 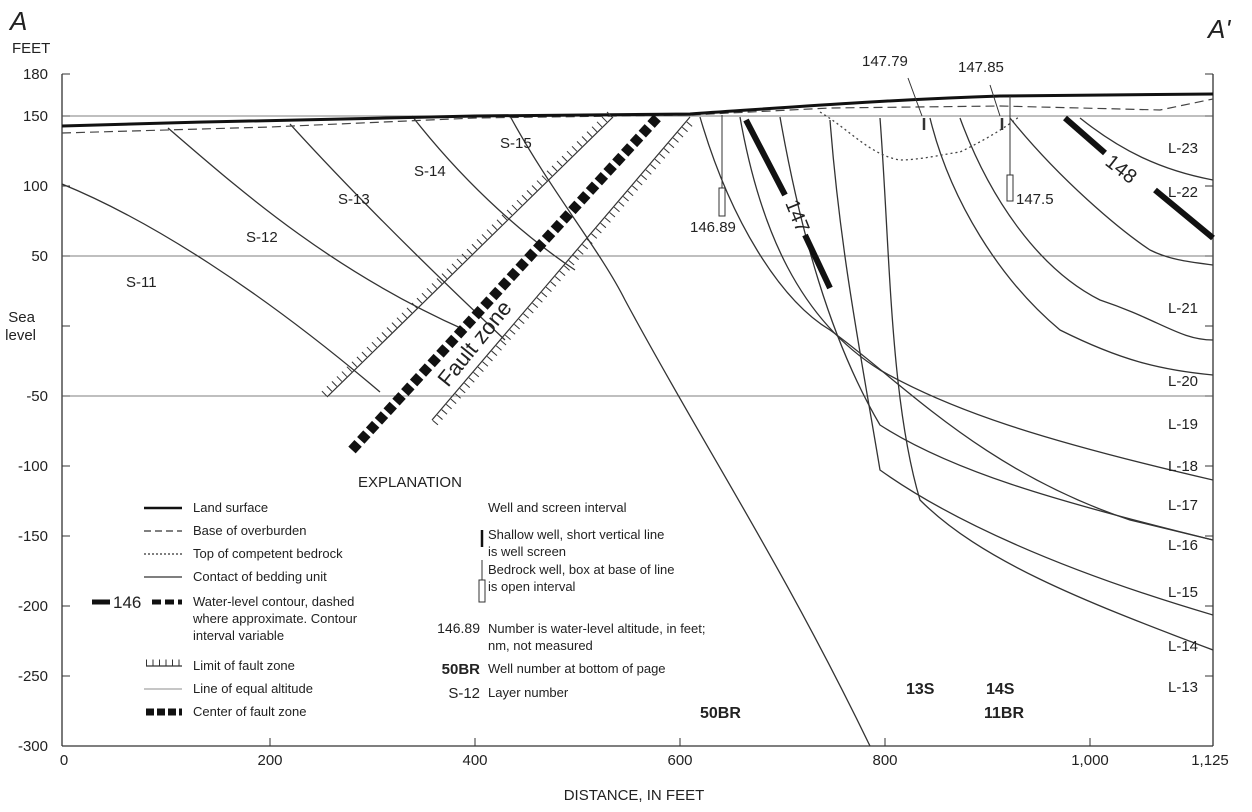 I want to click on layer-l-14: L-14, so click(x=1183, y=646).